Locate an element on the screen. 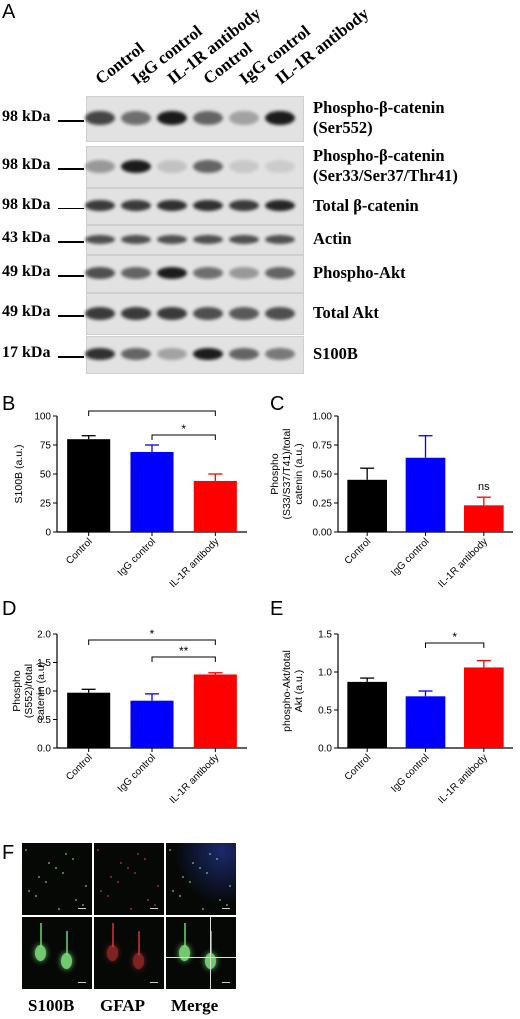 The width and height of the screenshot is (520, 1019). panel-letter-b: B is located at coordinates (9, 404).